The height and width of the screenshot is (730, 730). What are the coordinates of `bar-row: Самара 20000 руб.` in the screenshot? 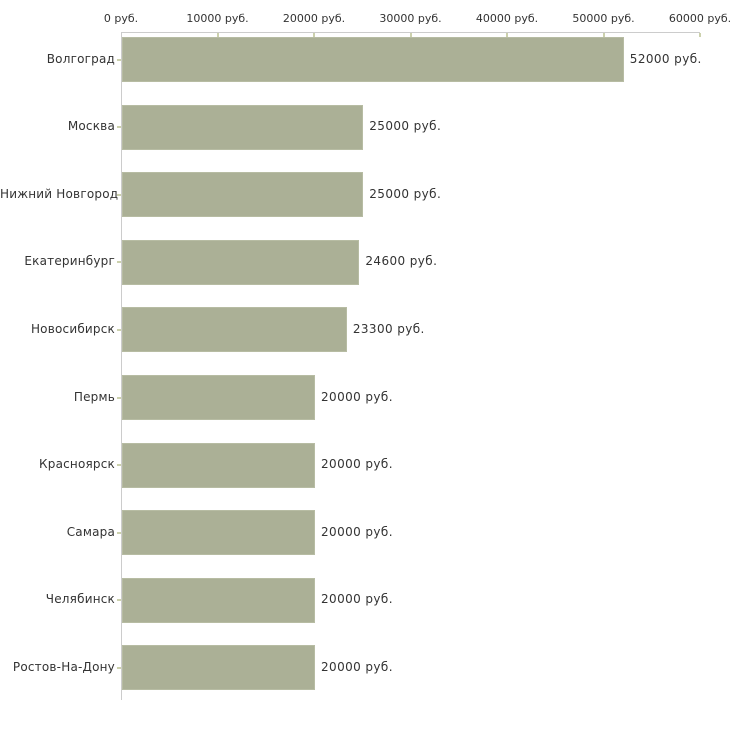 It's located at (365, 539).